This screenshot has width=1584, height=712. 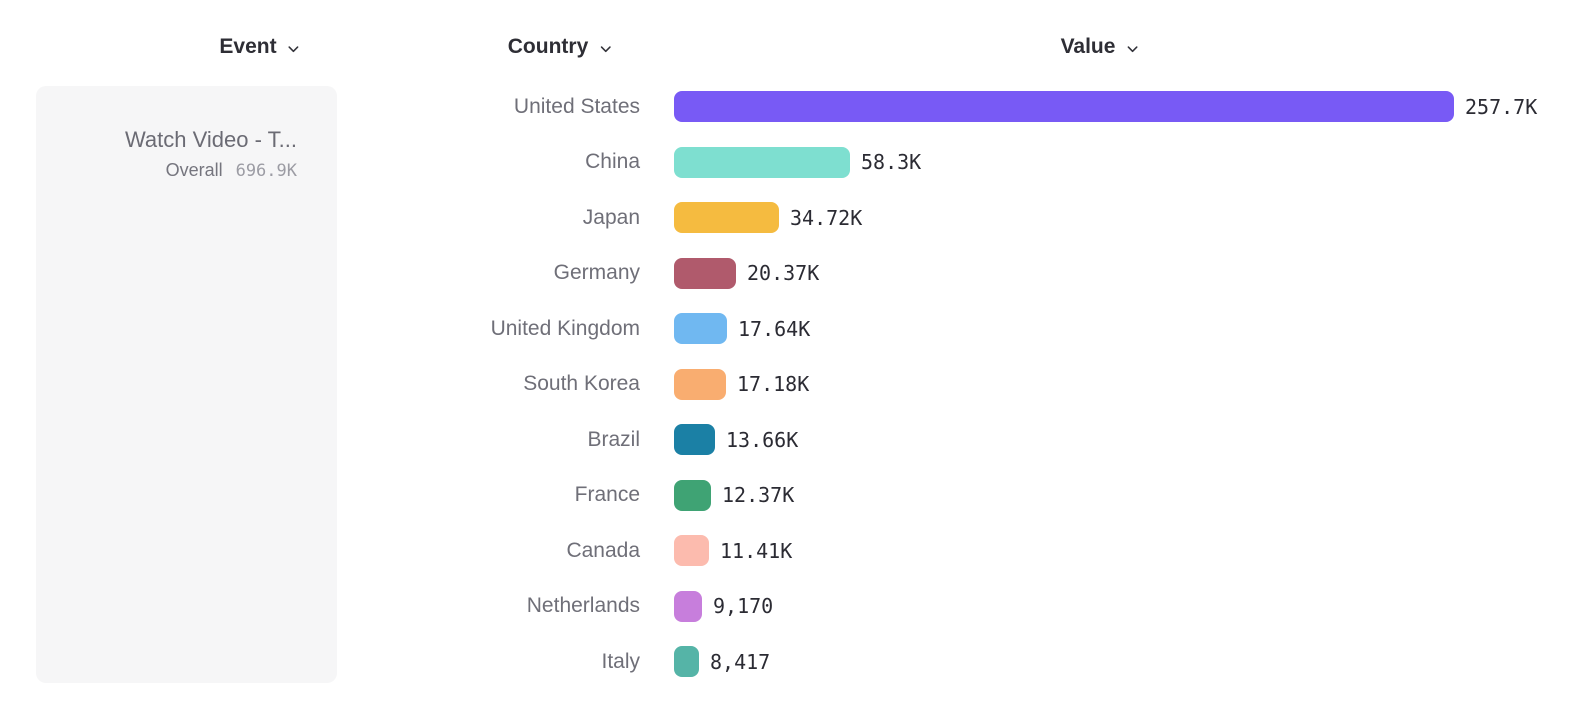 I want to click on event-metric: Overall 696.9K, so click(x=166, y=170).